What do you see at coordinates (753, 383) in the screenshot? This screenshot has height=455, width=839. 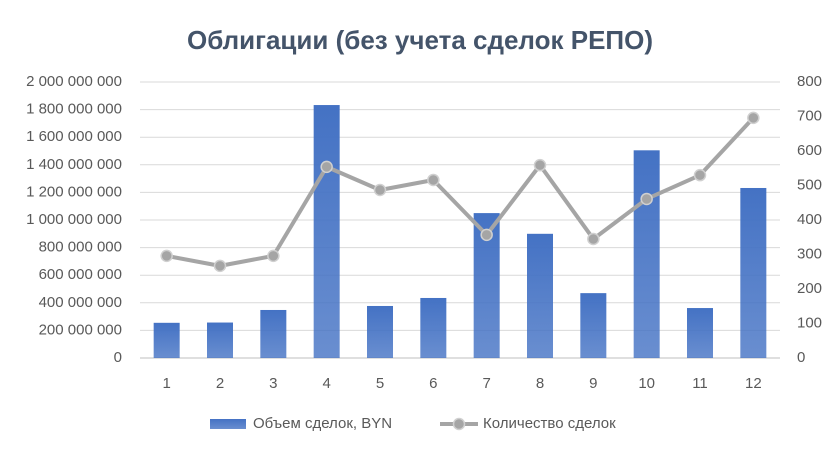 I see `x-tick-label: 12` at bounding box center [753, 383].